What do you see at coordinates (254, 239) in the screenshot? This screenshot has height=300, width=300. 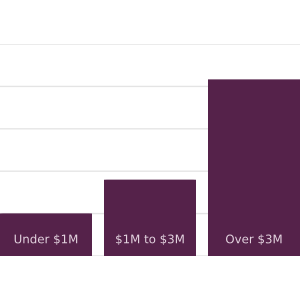 I see `x-tick-label: Over $3M` at bounding box center [254, 239].